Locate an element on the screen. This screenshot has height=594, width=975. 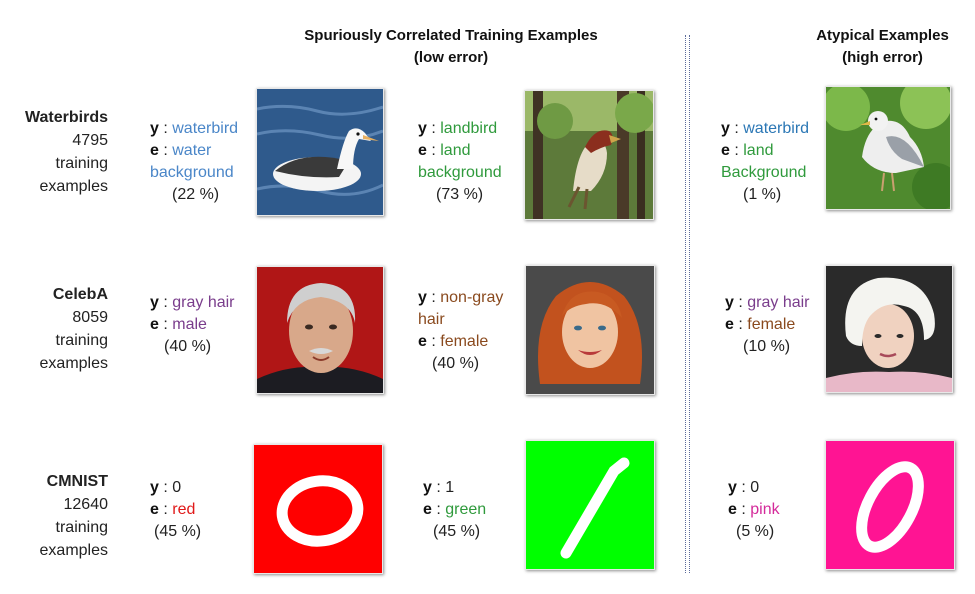
example-image-digit-0-pink is located at coordinates (890, 505).